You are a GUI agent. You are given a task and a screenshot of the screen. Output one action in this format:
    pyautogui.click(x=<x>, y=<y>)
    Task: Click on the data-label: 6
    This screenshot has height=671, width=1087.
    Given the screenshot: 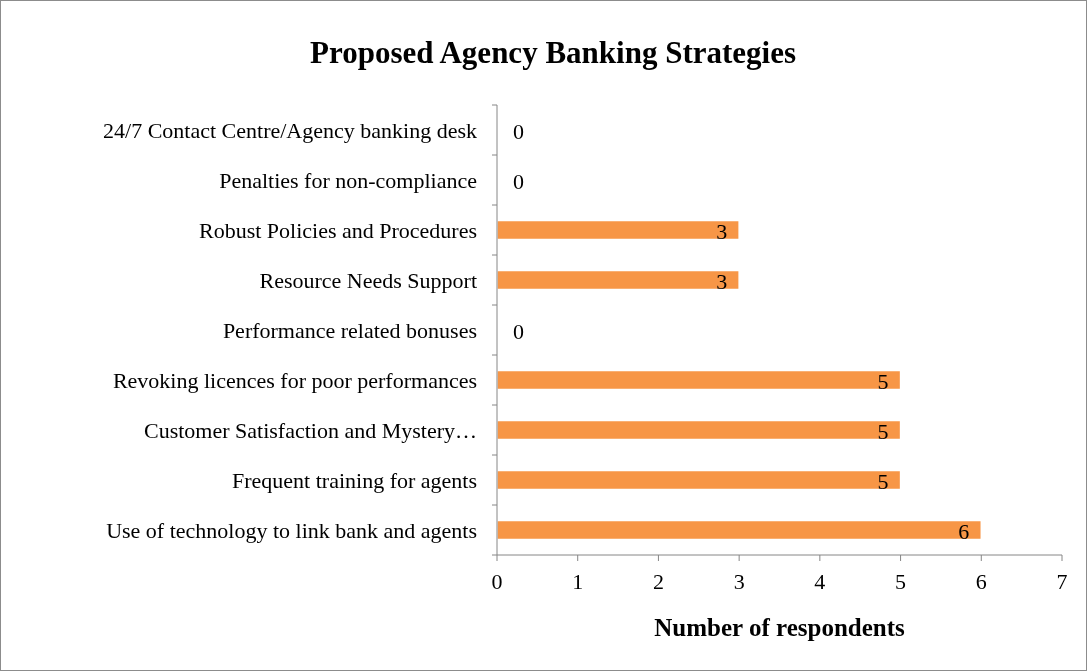 What is the action you would take?
    pyautogui.click(x=964, y=531)
    